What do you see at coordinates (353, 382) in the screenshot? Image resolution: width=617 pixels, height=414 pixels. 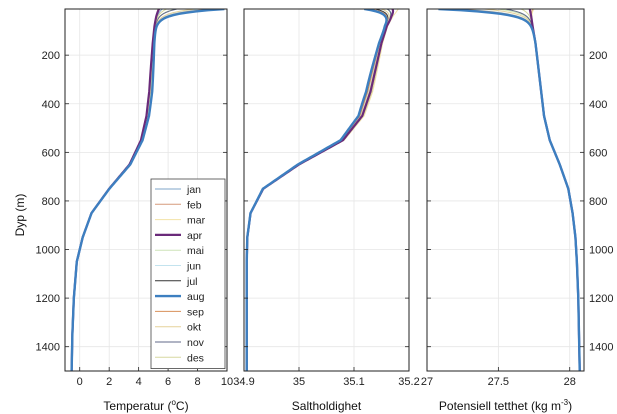 I see `x-tick-label: 35.1` at bounding box center [353, 382].